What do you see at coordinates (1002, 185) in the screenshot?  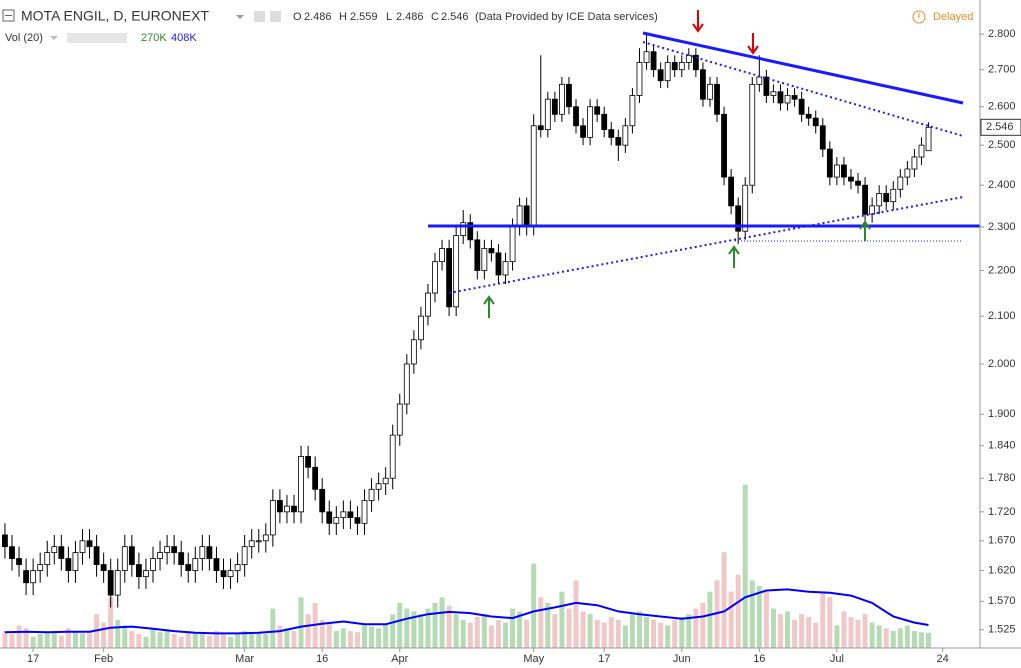 I see `y-tick-label: 2.400` at bounding box center [1002, 185].